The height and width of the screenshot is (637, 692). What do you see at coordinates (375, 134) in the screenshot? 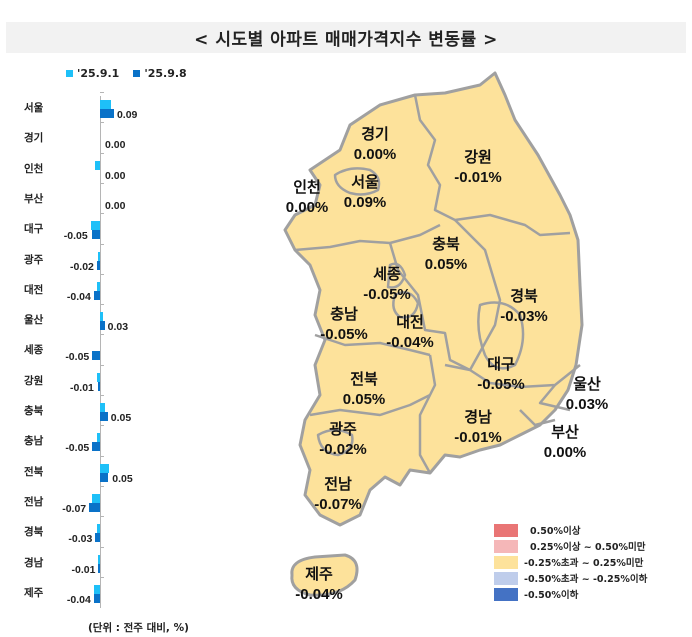
I see `region-name: 경기` at bounding box center [375, 134].